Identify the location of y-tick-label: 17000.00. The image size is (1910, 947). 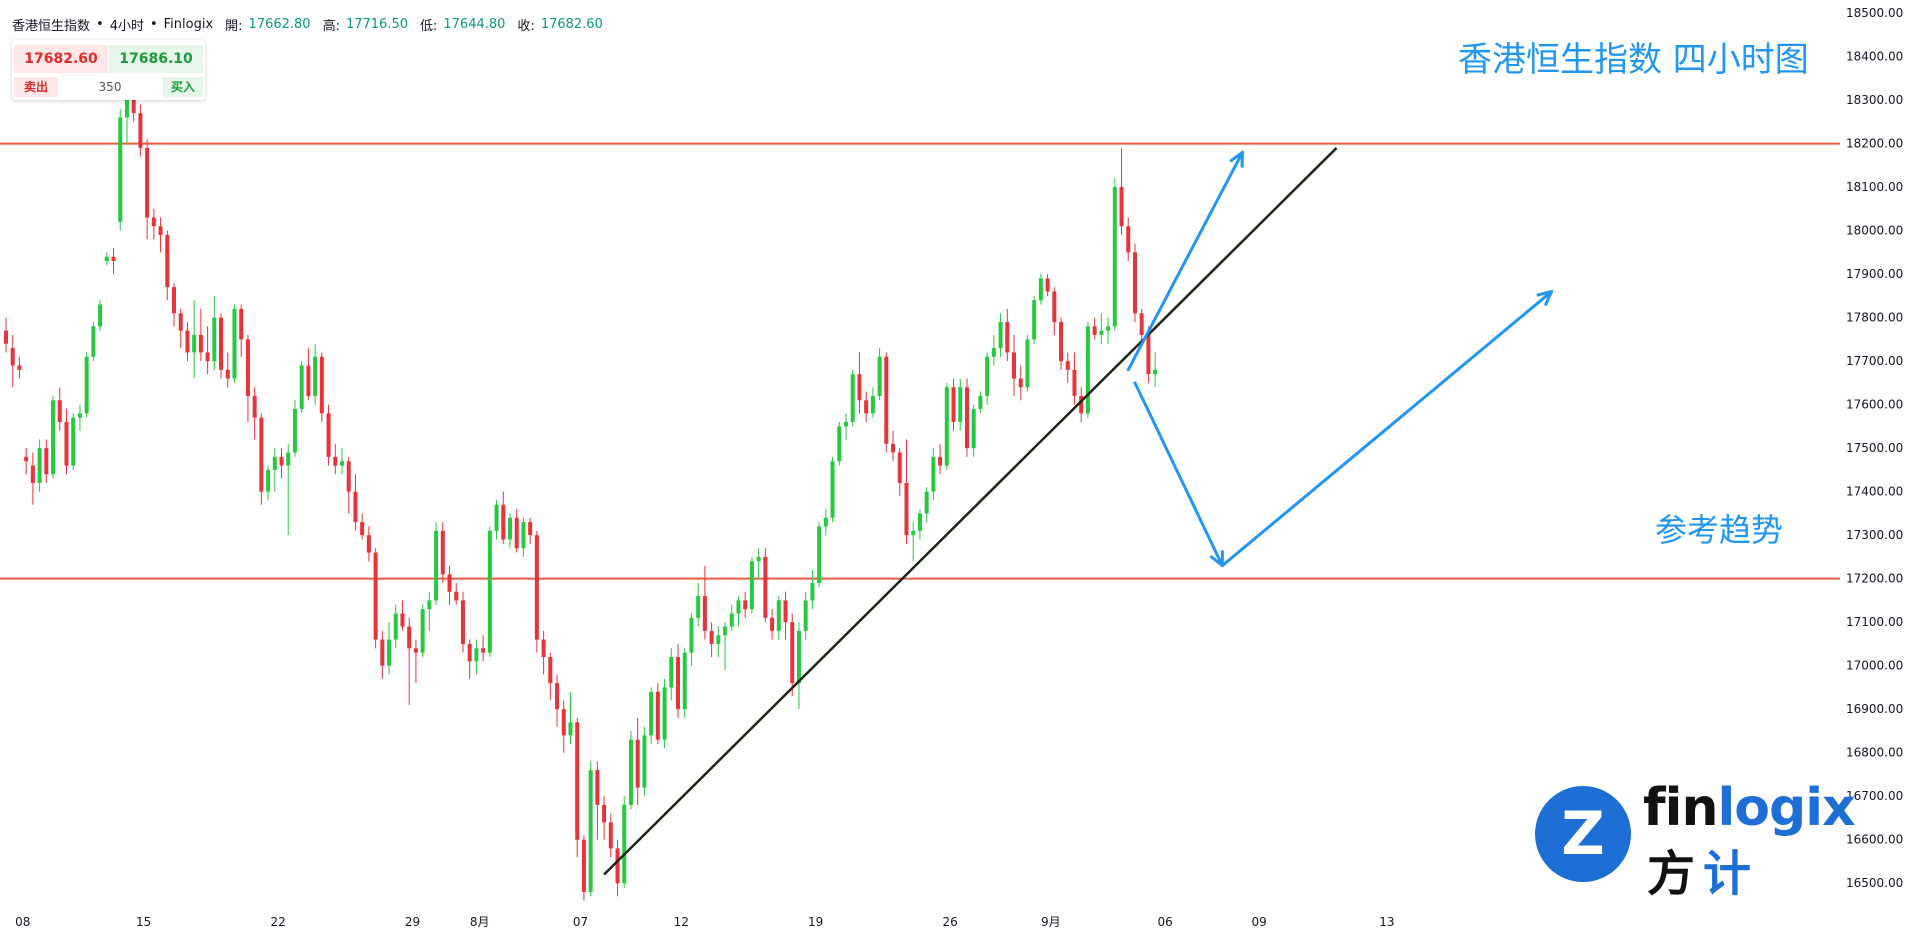
(1874, 666).